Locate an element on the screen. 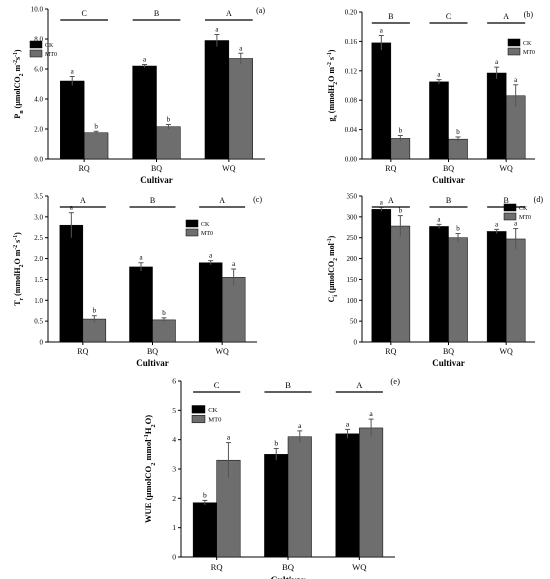 This screenshot has height=579, width=550. panel-label: (a) is located at coordinates (260, 10).